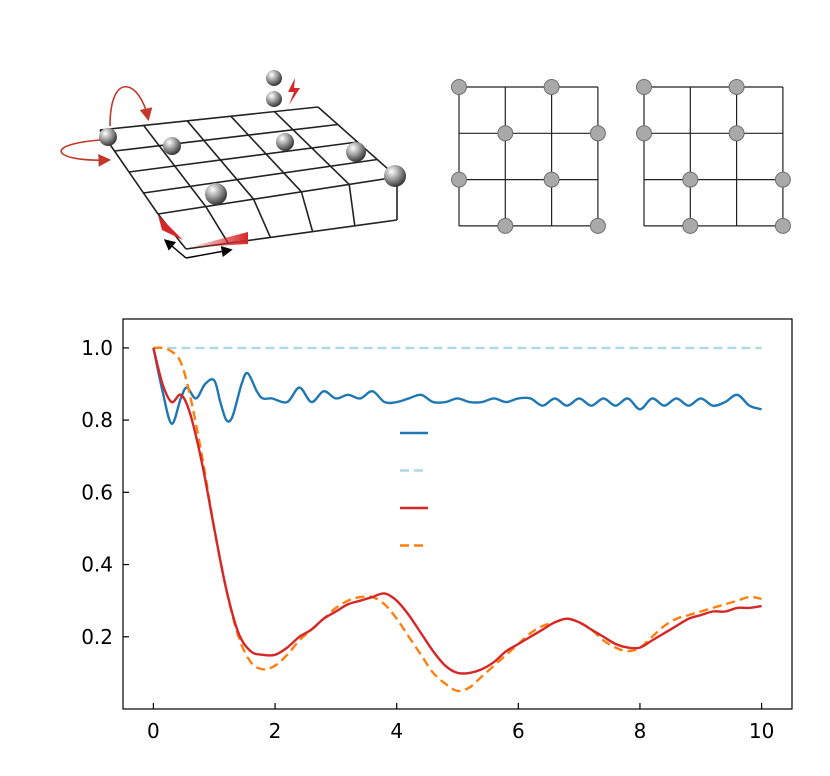 The image size is (830, 776). What do you see at coordinates (97, 348) in the screenshot?
I see `y-tick-label: 1.0` at bounding box center [97, 348].